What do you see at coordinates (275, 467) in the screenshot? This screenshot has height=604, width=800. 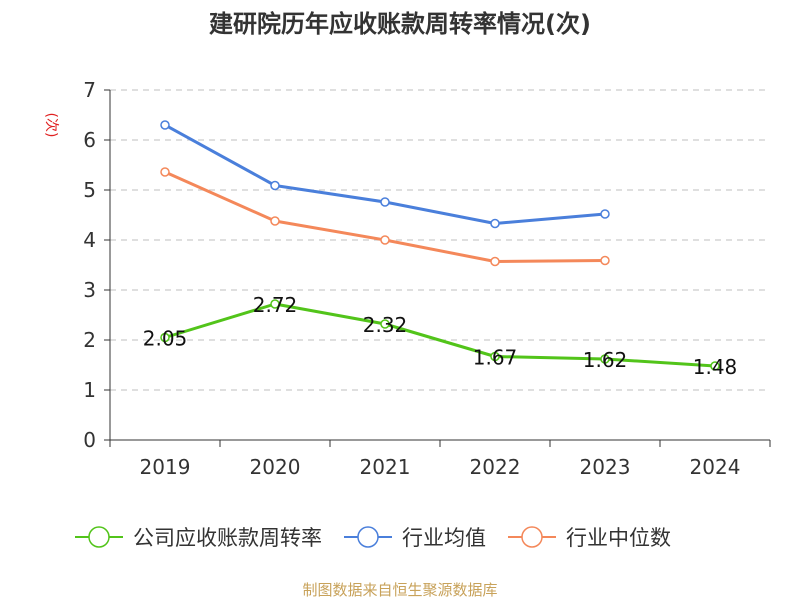 I see `x-tick-label: 2020` at bounding box center [275, 467].